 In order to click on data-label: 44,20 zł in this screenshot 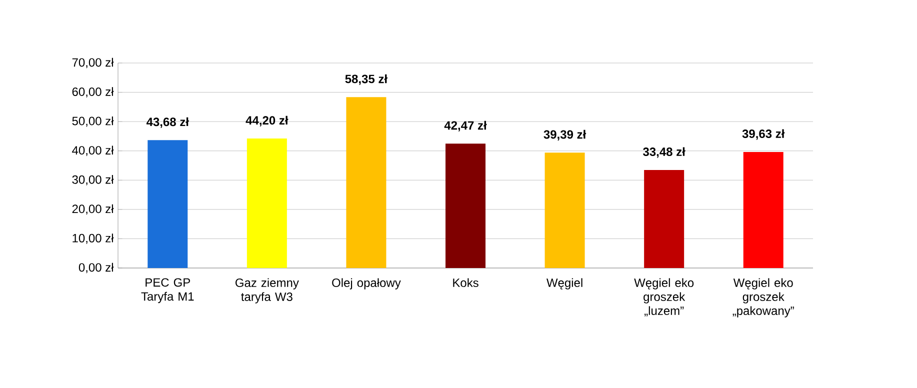, I will do `click(267, 121)`.